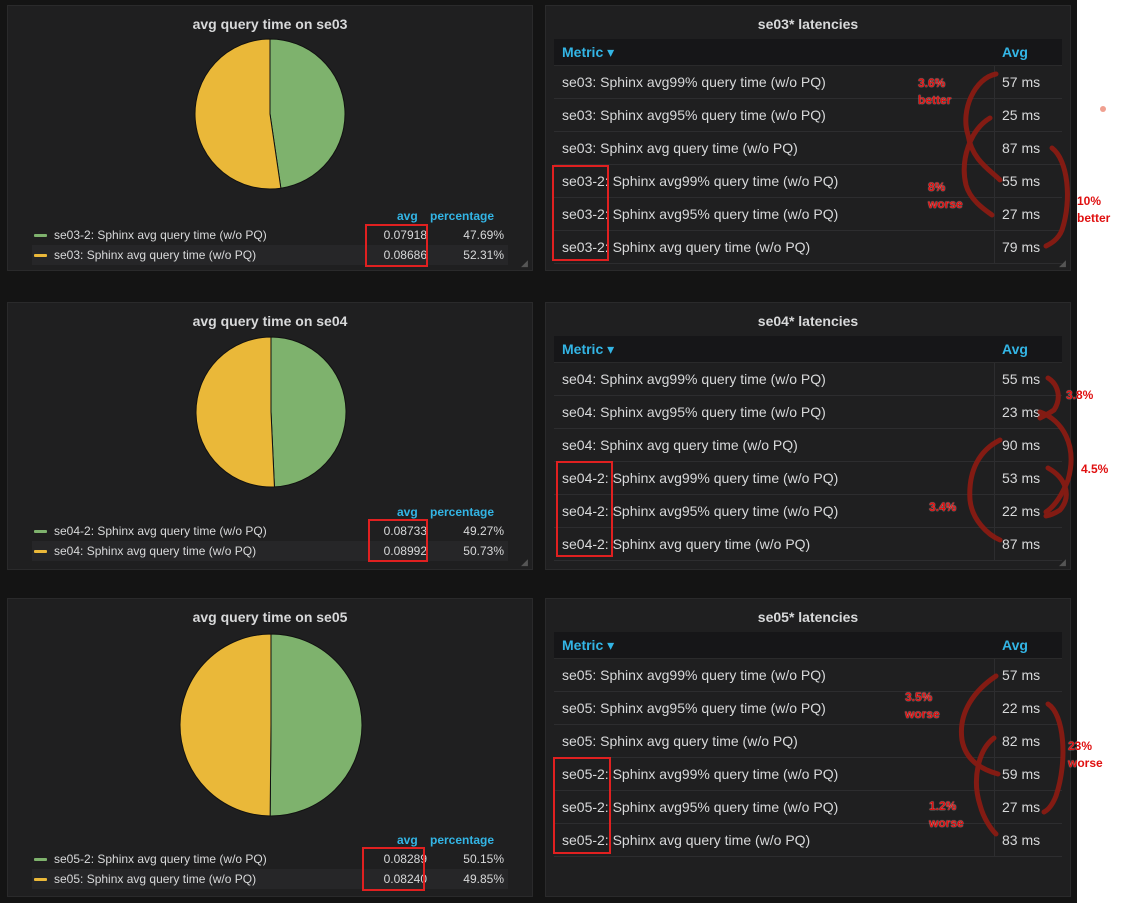  Describe the element at coordinates (1021, 115) in the screenshot. I see `avg-cell: 25 ms` at that location.